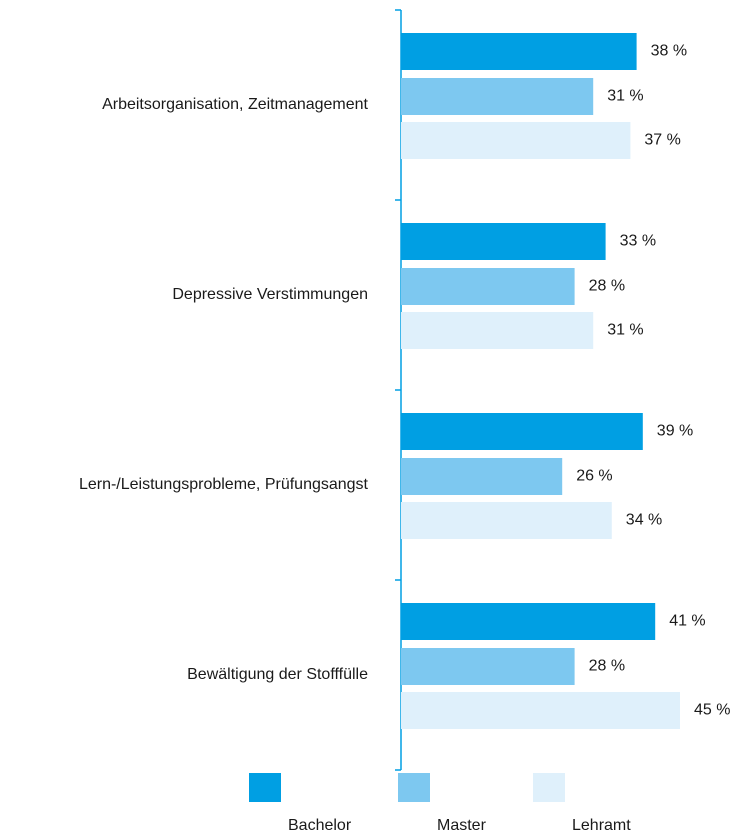  What do you see at coordinates (320, 825) in the screenshot?
I see `legend-label: Bachelor` at bounding box center [320, 825].